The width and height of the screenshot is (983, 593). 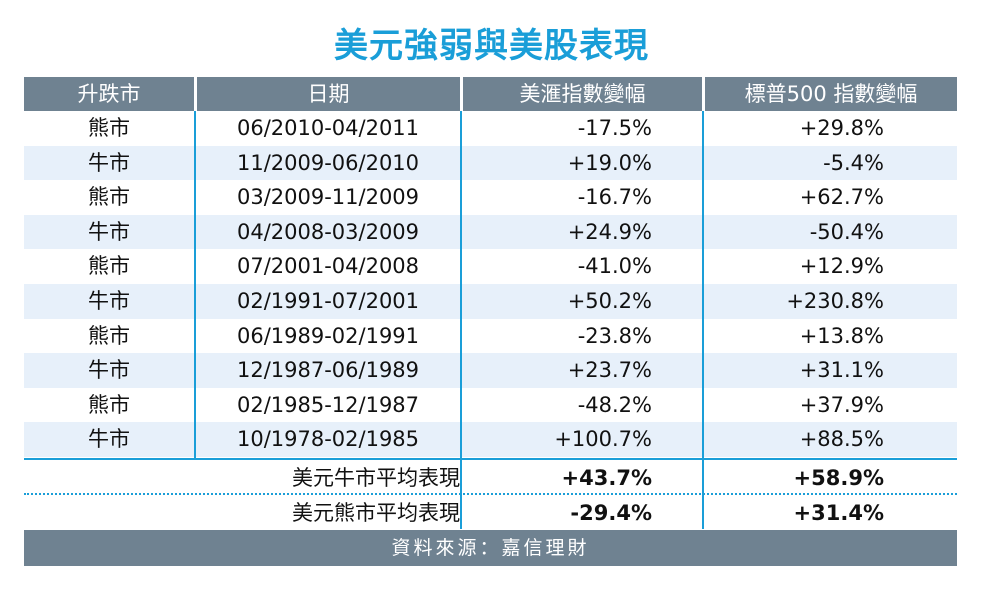 What do you see at coordinates (490, 266) in the screenshot?
I see `table-row: 熊市 07/2001-04/2008 -41.0% +12.9%` at bounding box center [490, 266].